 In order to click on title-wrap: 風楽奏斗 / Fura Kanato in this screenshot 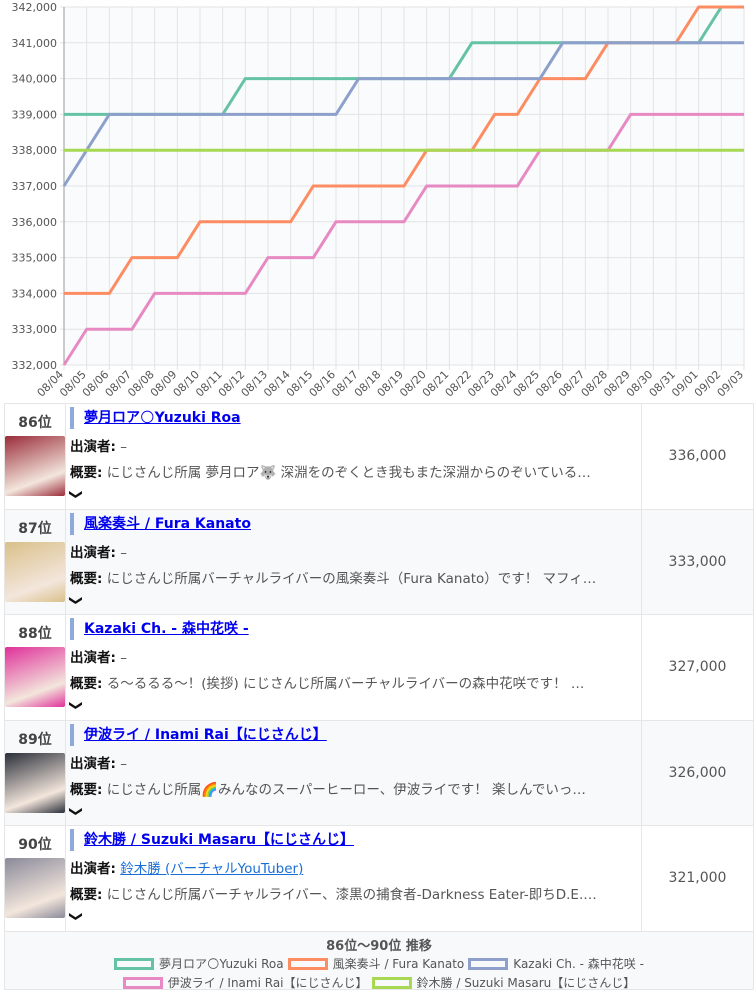, I will do `click(353, 523)`.